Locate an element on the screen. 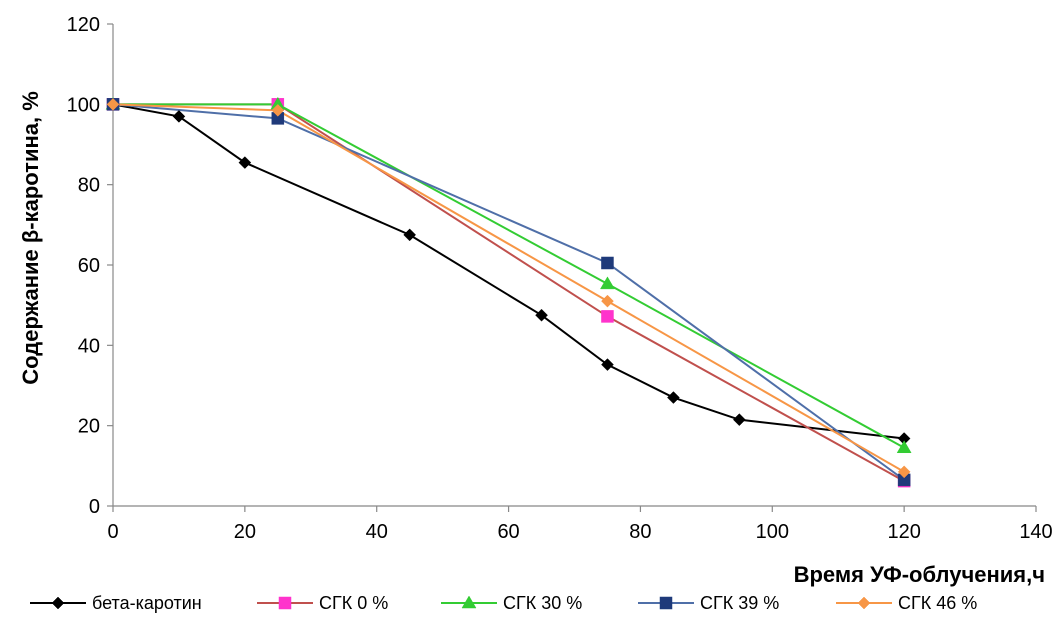  x-tick-label: 100 is located at coordinates (772, 532).